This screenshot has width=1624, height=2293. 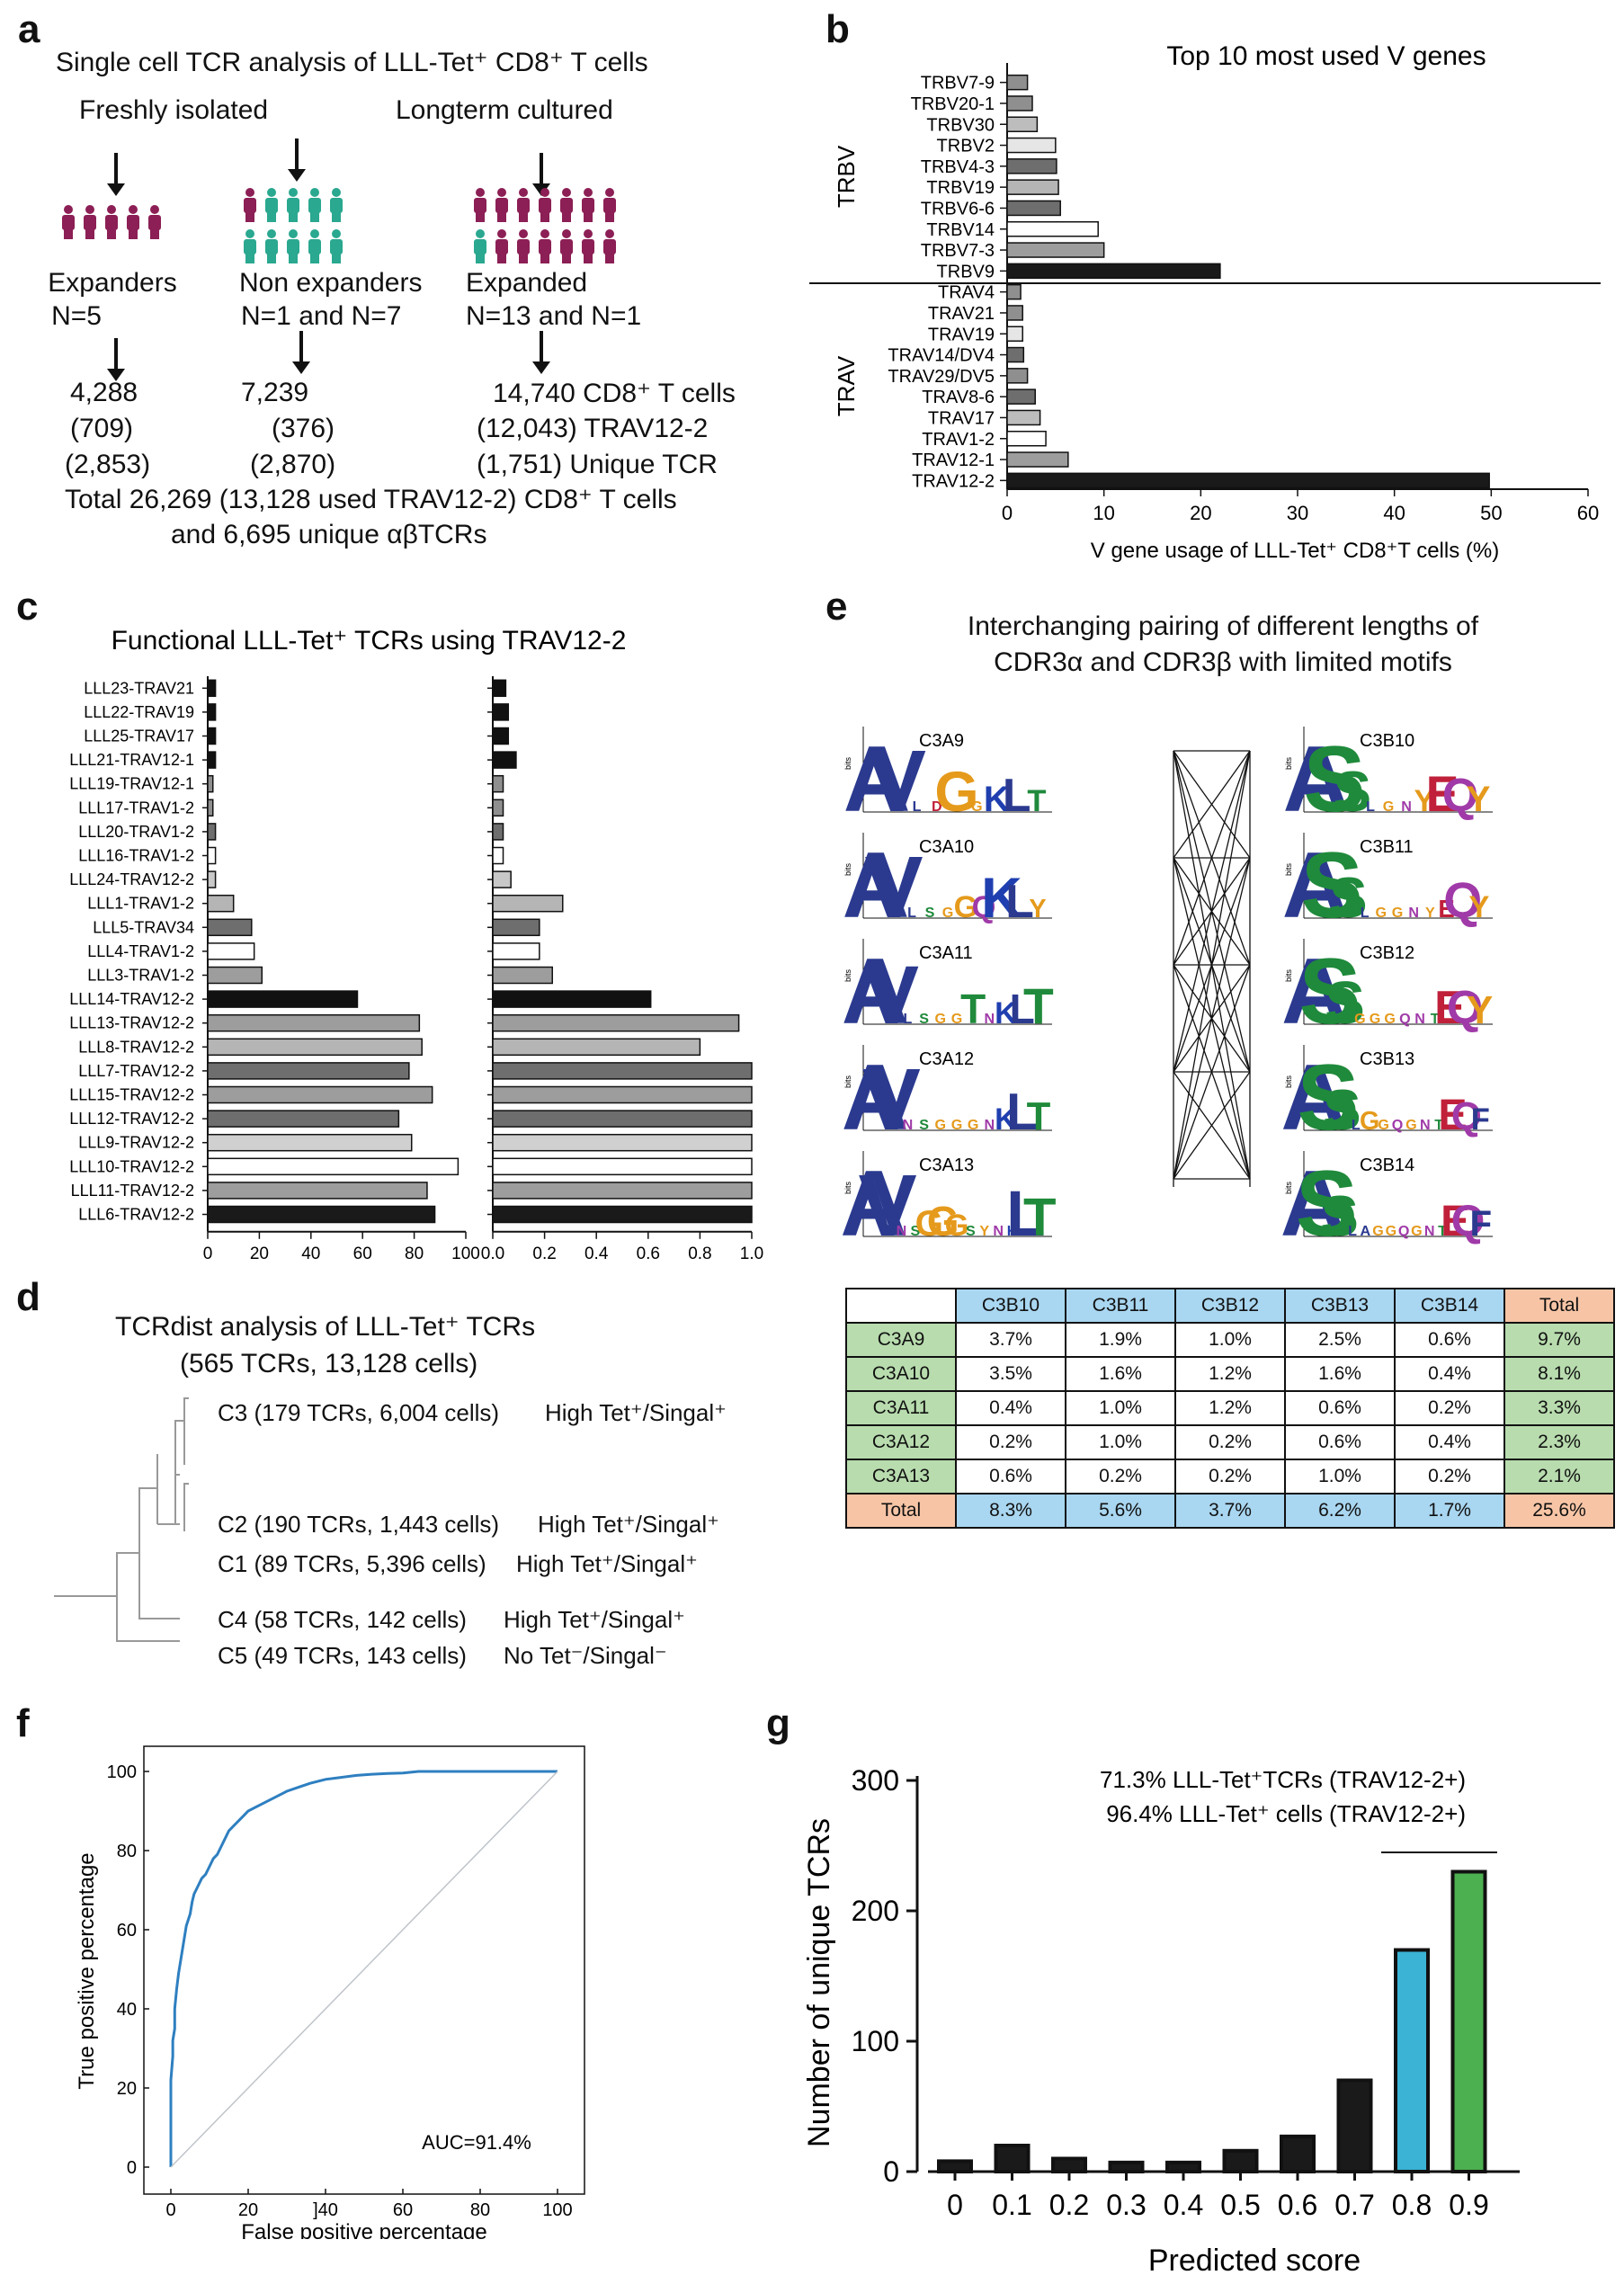 I want to click on y-tick-label: TRAV8-6, so click(x=958, y=397).